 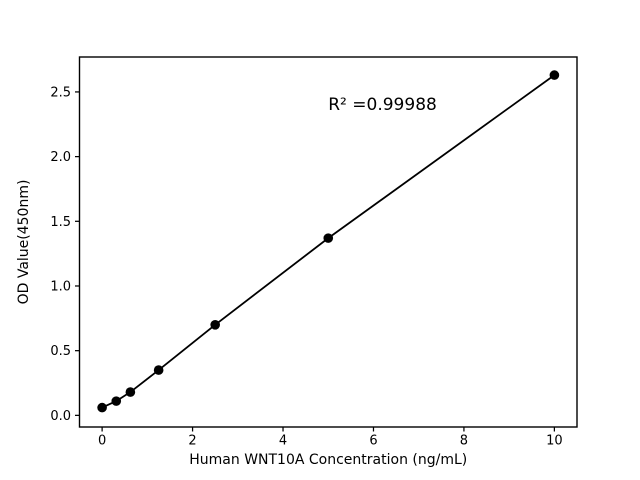 I want to click on y-tick-label: 0.0, so click(x=60, y=416).